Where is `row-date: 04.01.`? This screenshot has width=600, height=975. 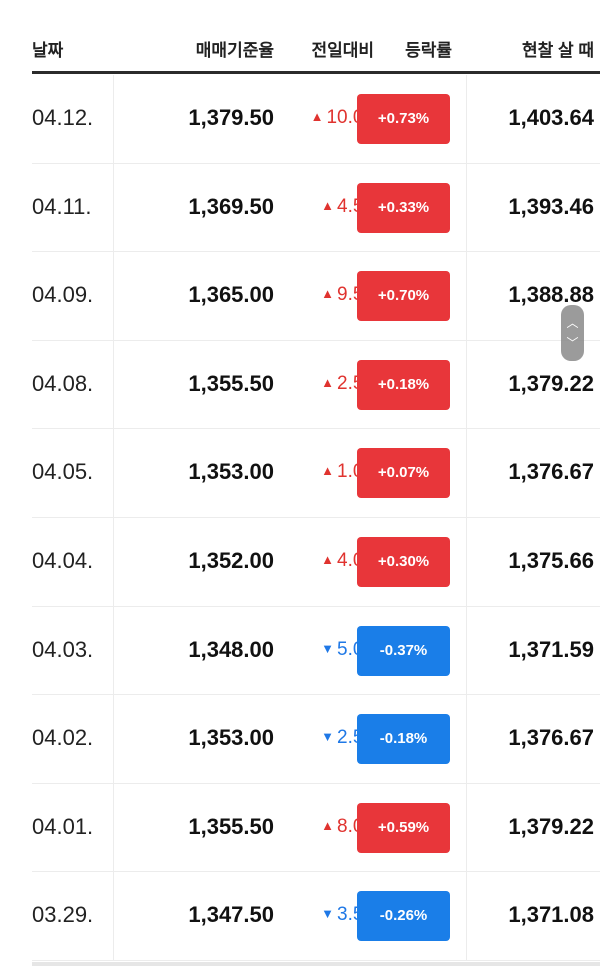 row-date: 04.01. is located at coordinates (63, 826).